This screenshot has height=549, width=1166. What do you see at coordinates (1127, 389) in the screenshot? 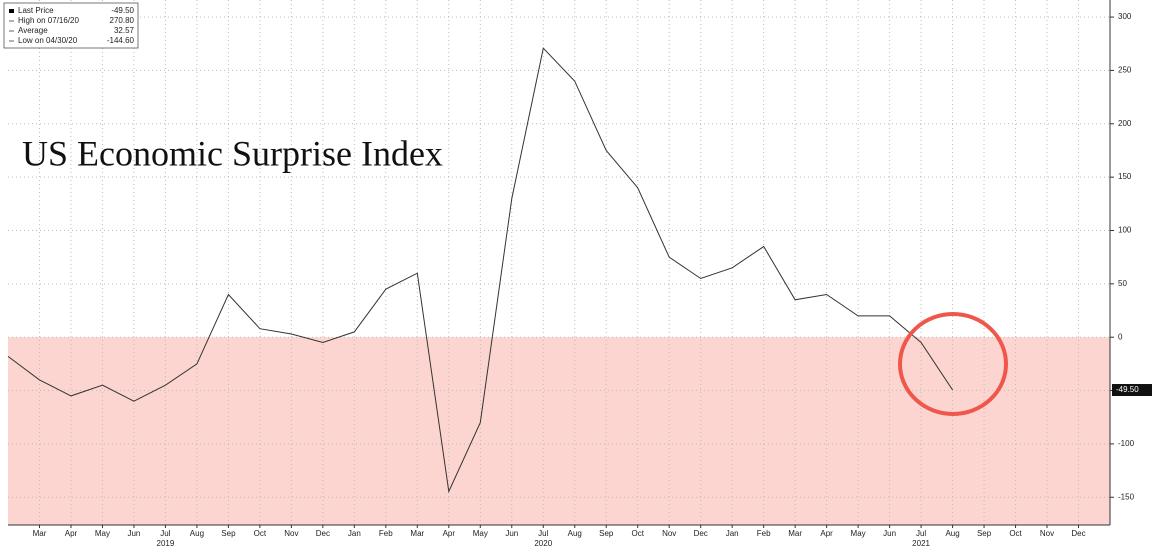
I see `last-value-label: -49.50` at bounding box center [1127, 389].